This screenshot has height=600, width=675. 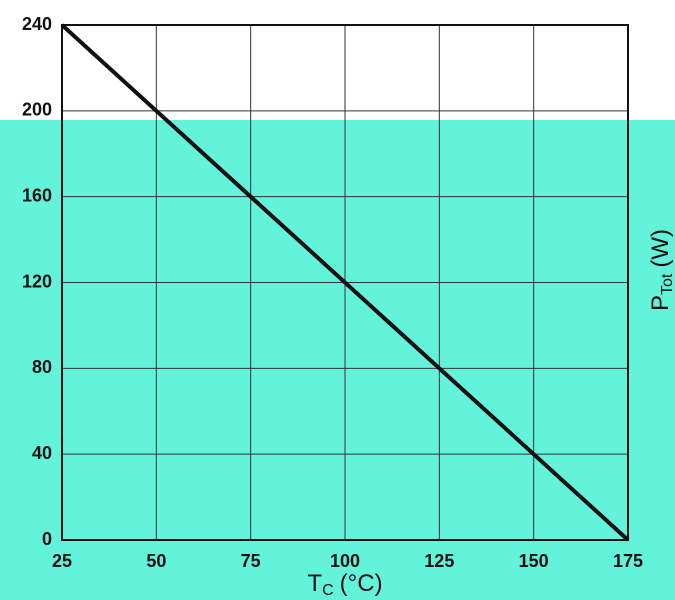 I want to click on x-tick-label: 175, so click(x=628, y=561).